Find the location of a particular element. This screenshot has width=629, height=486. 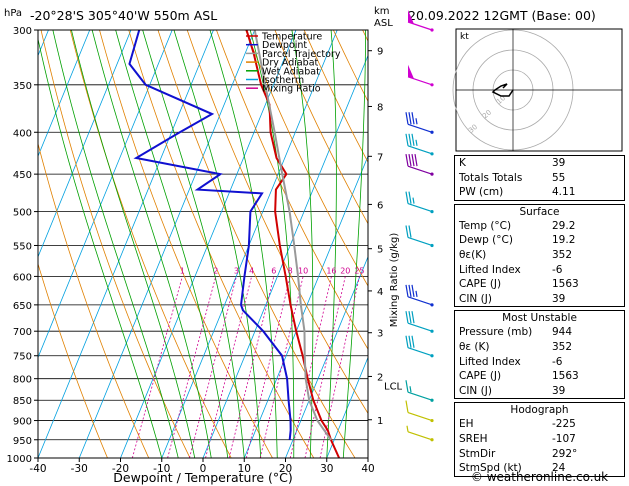

km-tick-label-6: 6 is located at coordinates (380, 205).